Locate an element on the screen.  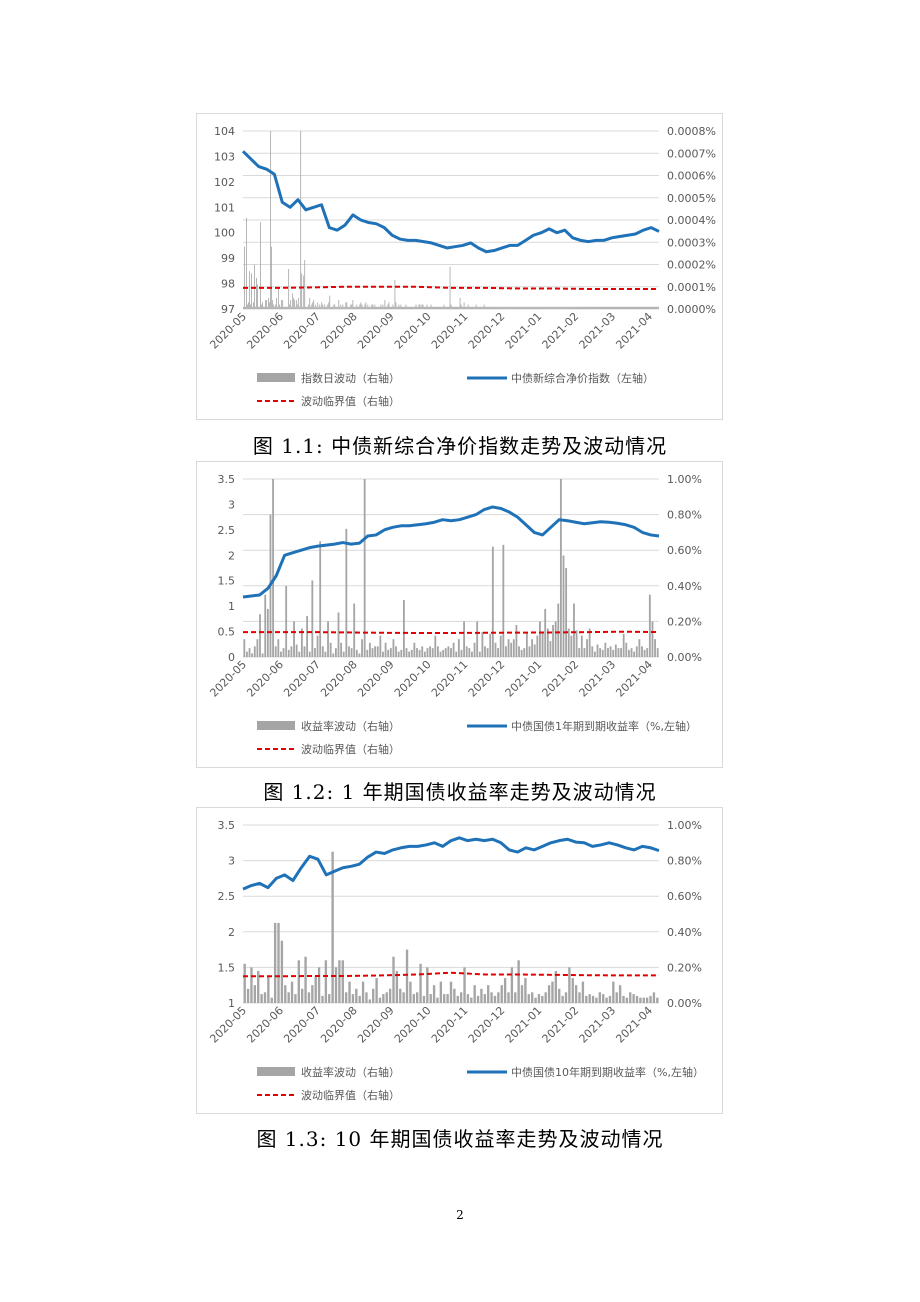
x-axis-tick-label: 2020-09 is located at coordinates (376, 1025).